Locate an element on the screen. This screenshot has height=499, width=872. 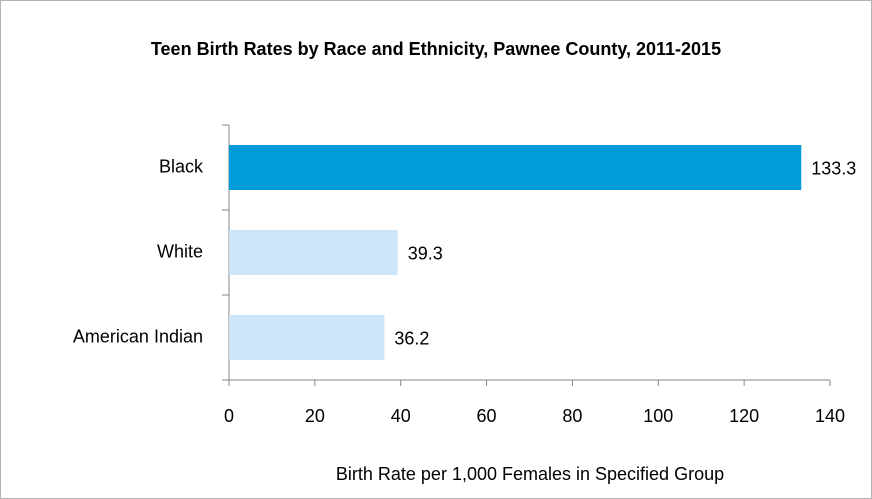
y-tick-label: American Indian is located at coordinates (138, 336).